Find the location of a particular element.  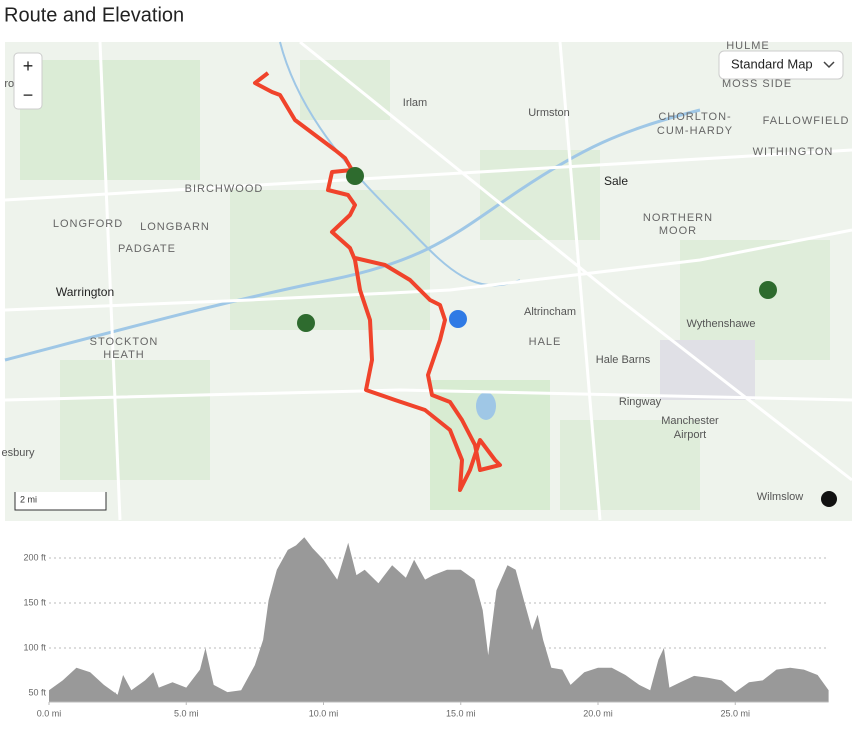

map-label: STOCKTON is located at coordinates (124, 342).